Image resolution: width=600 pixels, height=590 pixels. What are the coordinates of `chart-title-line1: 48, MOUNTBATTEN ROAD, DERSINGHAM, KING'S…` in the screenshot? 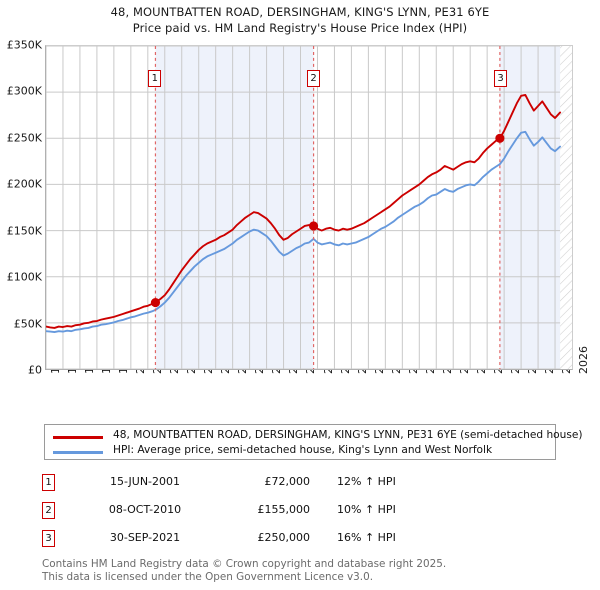 It's located at (300, 12).